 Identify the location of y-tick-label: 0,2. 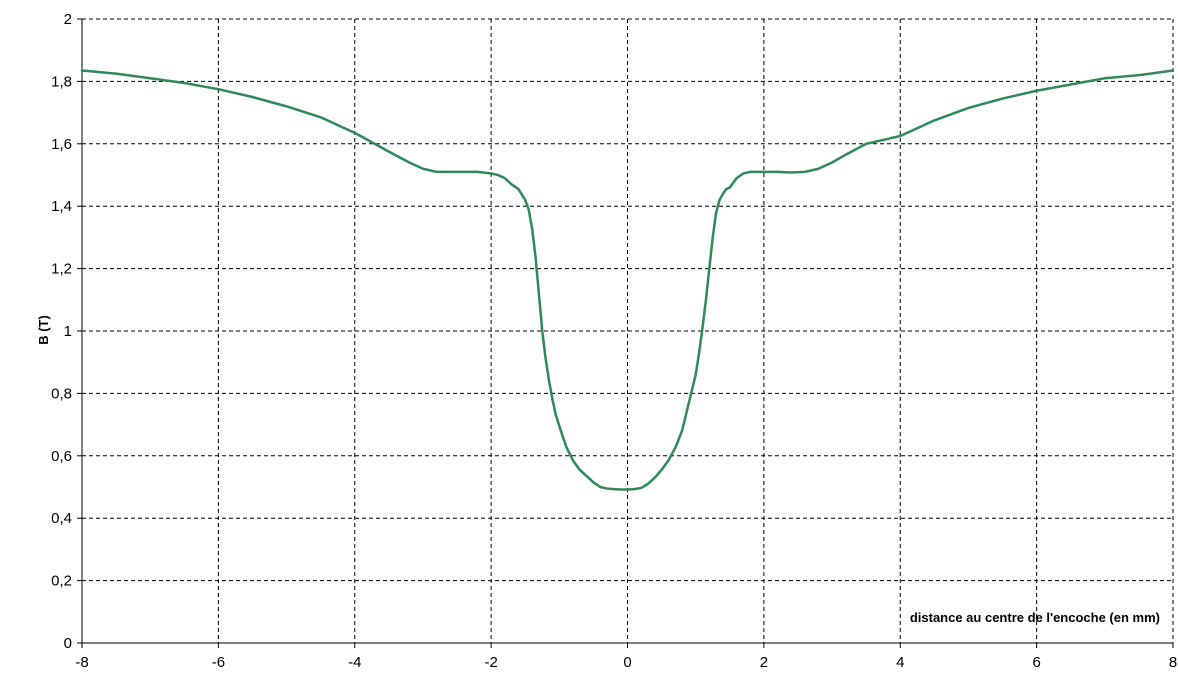
(61, 581).